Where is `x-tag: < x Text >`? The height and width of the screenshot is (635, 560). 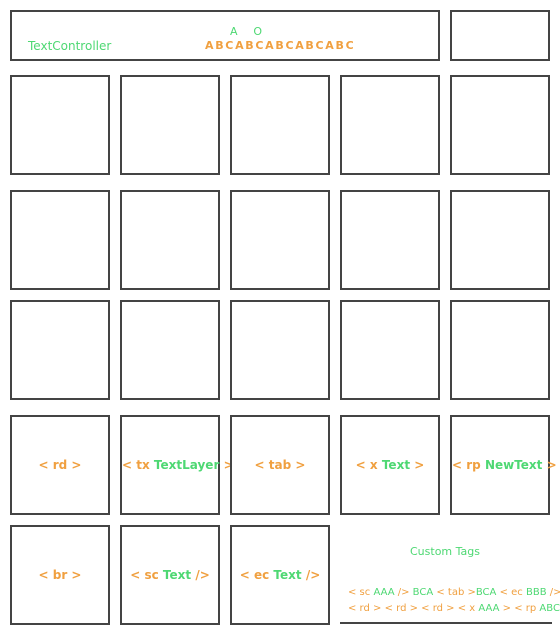 x-tag: < x Text > is located at coordinates (390, 465).